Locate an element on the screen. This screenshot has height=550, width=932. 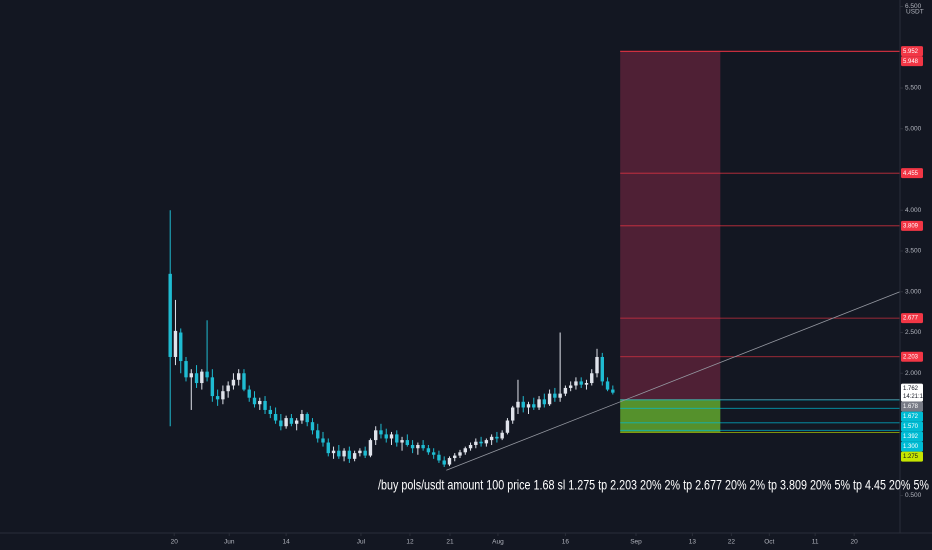
price-label: 1.392 is located at coordinates (911, 437).